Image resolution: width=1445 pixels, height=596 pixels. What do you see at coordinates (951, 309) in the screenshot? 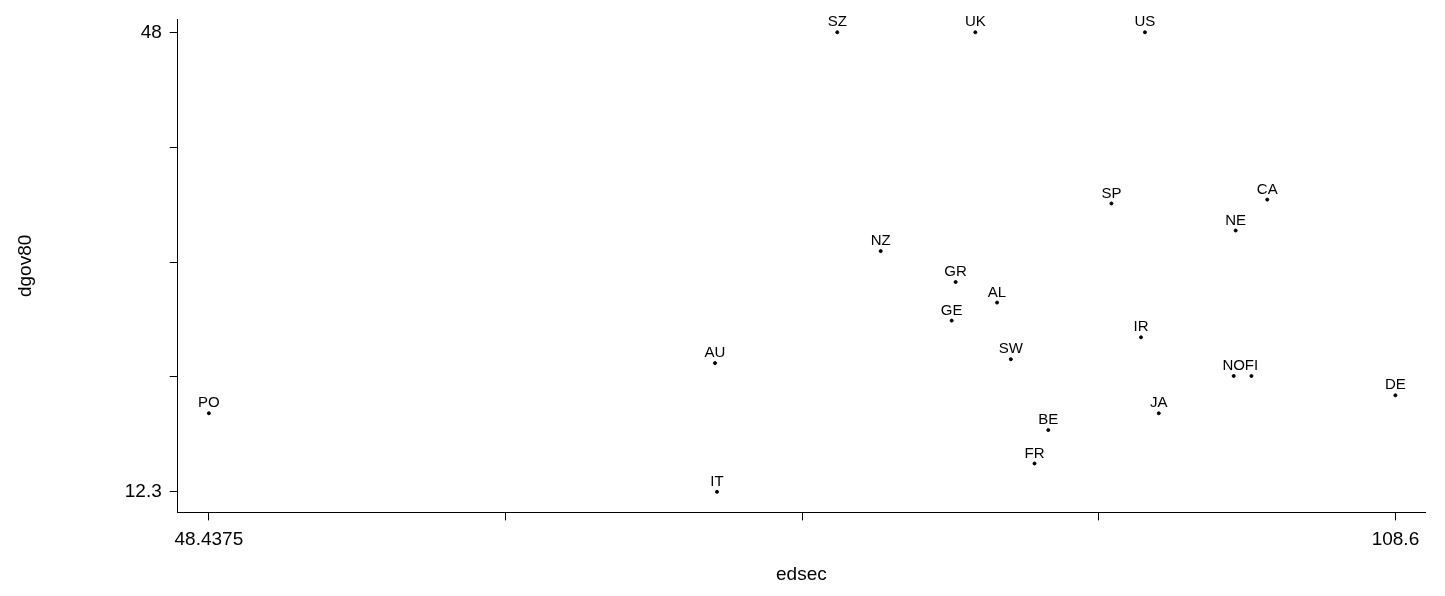
I see `data-label: GE` at bounding box center [951, 309].